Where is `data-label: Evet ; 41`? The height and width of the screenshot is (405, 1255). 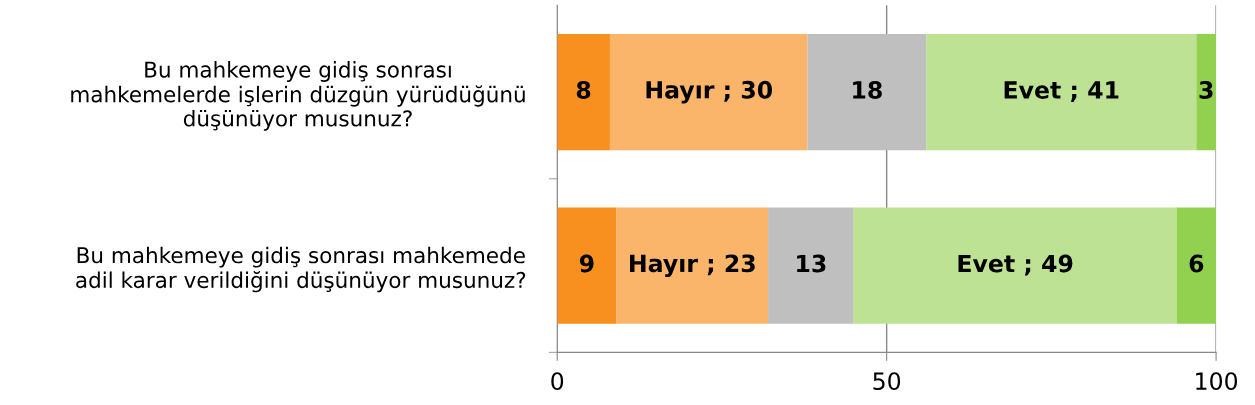 data-label: Evet ; 41 is located at coordinates (1061, 91).